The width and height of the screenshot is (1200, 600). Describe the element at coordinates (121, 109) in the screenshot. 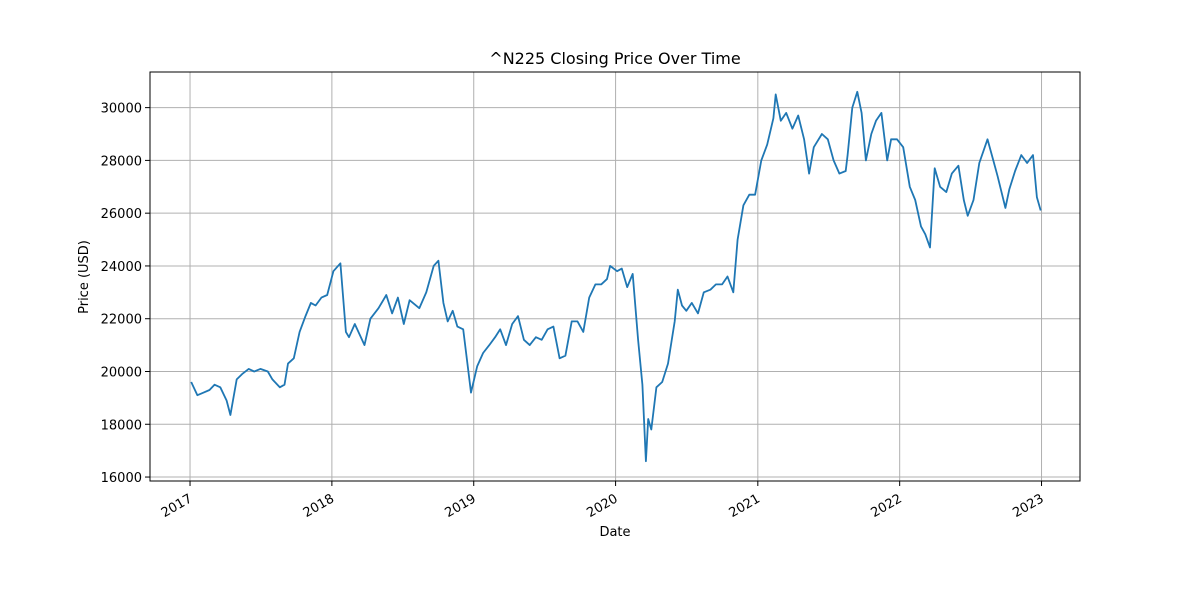

I see `y-tick-label: 30000` at that location.